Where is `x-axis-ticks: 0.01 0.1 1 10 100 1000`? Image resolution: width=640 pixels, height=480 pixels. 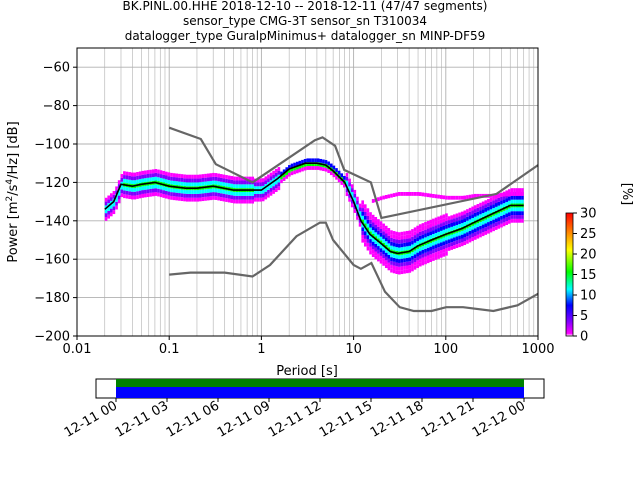 x-axis-ticks: 0.01 0.1 1 10 100 1000 is located at coordinates (309, 346).